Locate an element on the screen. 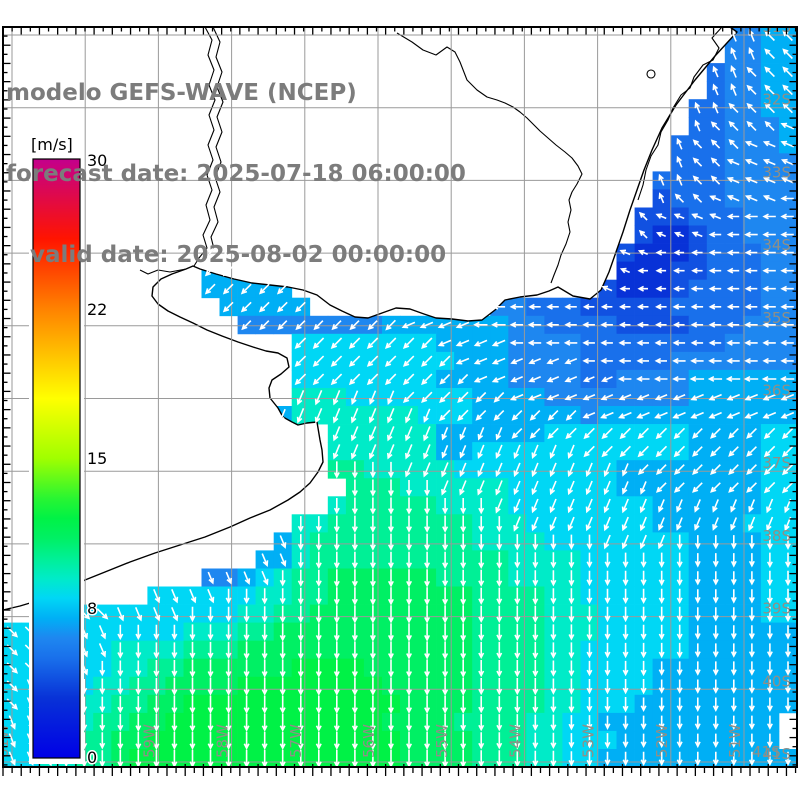 This screenshot has width=800, height=800. colorbar-tick-labels: 30 22 15 8 0 is located at coordinates (97, 459).